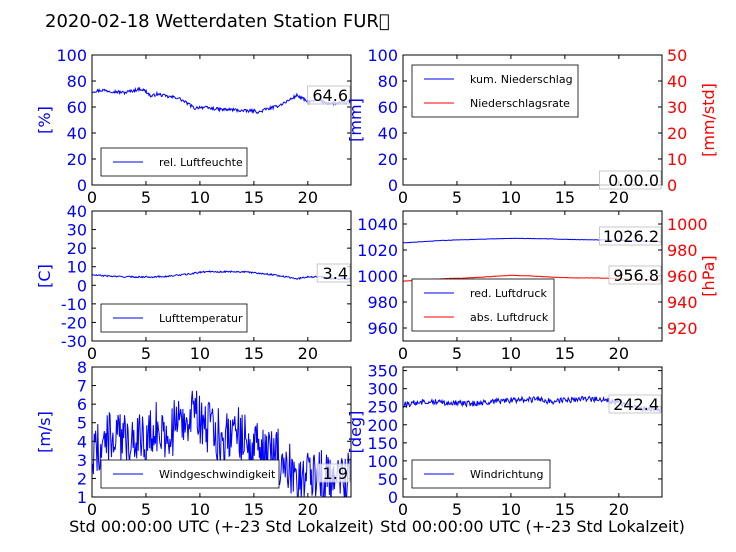 The width and height of the screenshot is (736, 552). Describe the element at coordinates (521, 79) in the screenshot. I see `legend-label: kum. Niederschlag` at that location.